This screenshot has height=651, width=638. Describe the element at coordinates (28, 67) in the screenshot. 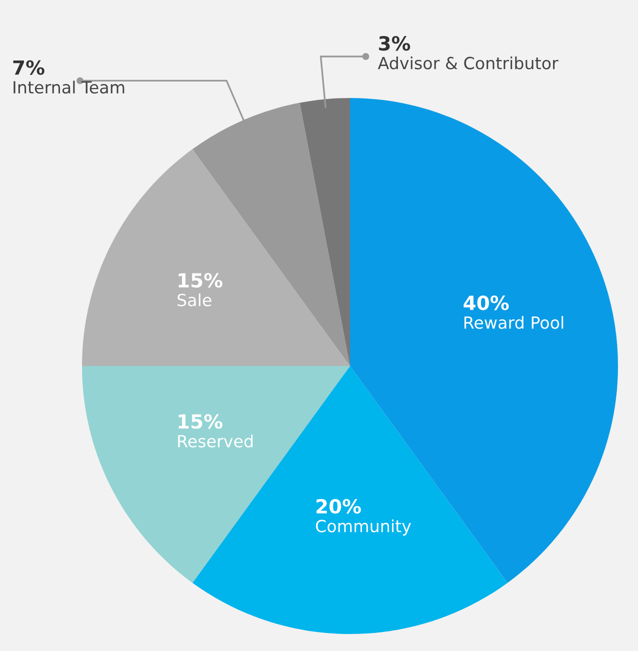

I see `data-label: 7%` at that location.